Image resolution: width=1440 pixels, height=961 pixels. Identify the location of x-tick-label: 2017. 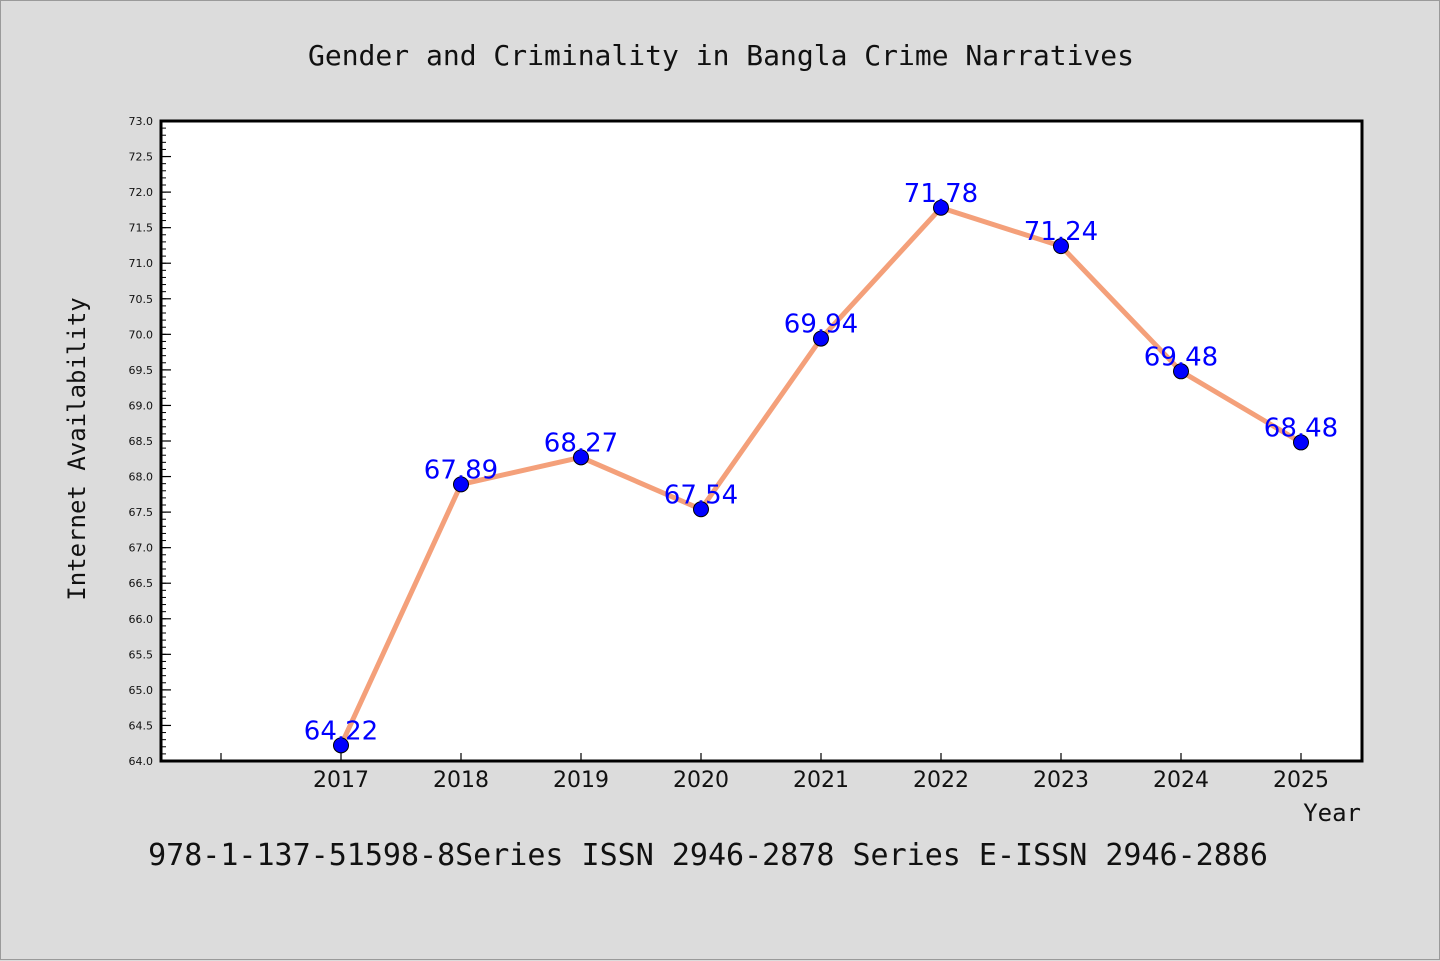
(341, 780).